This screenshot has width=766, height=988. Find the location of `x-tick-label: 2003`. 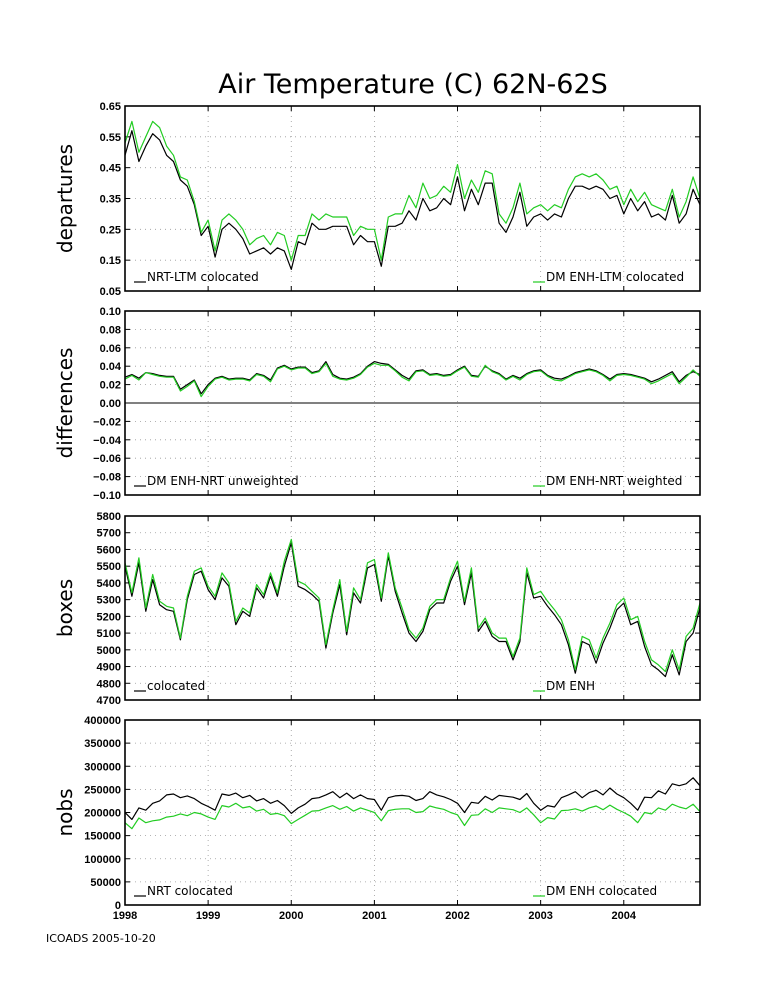

x-tick-label: 2003 is located at coordinates (540, 916).